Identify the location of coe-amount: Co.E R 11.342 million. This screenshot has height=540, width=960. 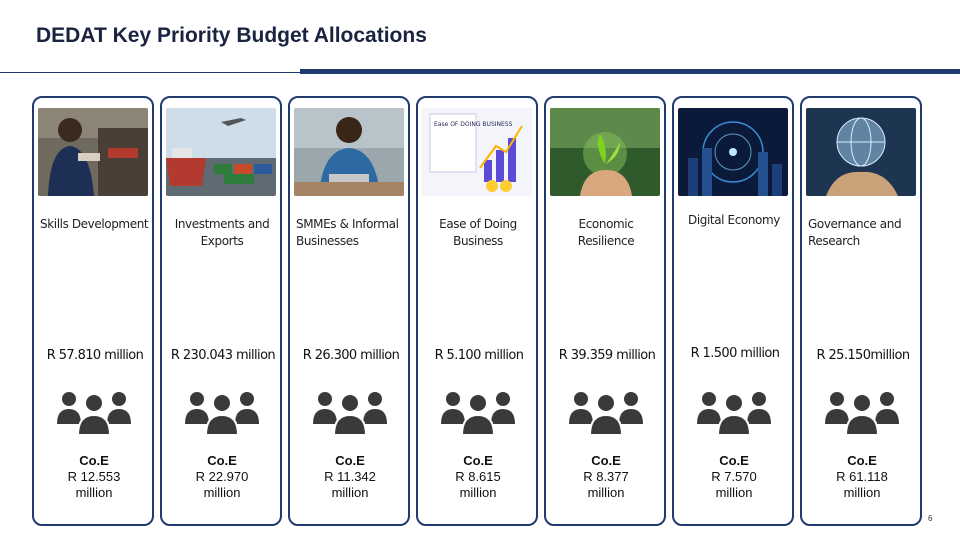
(350, 477).